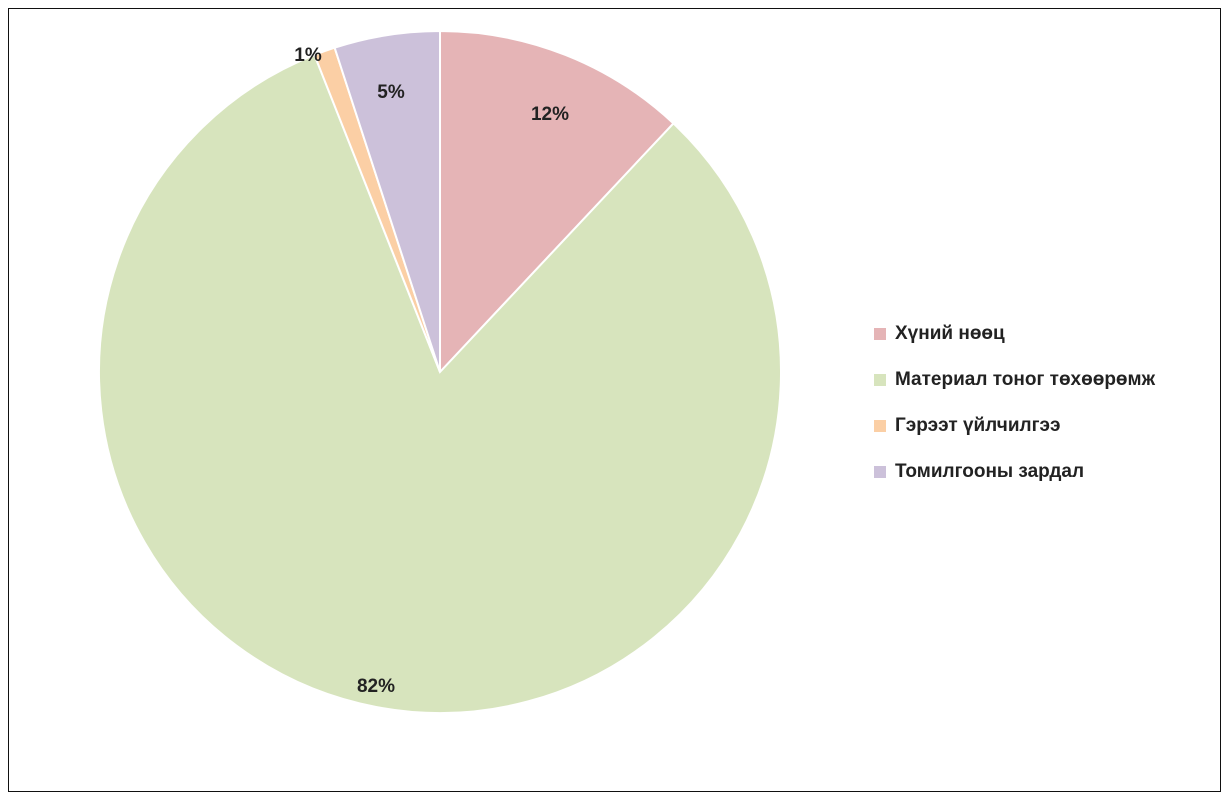 This screenshot has height=800, width=1231. I want to click on legend-label: Гэрээт үйлчилгээ, so click(978, 425).